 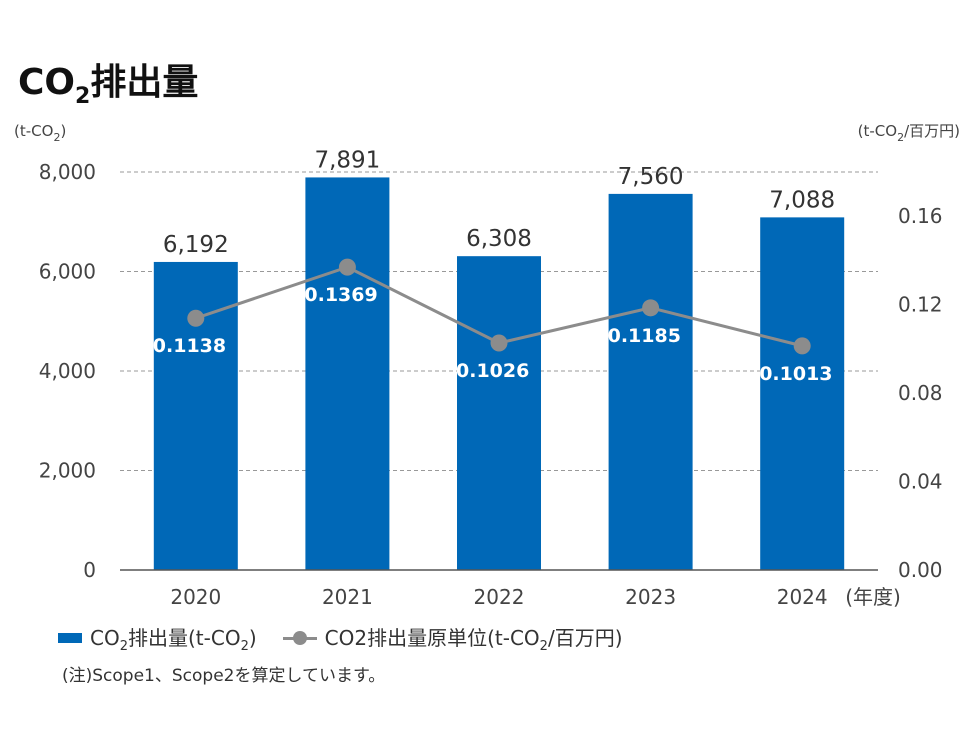 What do you see at coordinates (33, 131) in the screenshot?
I see `left-axis-unit-pre: (t-CO` at bounding box center [33, 131].